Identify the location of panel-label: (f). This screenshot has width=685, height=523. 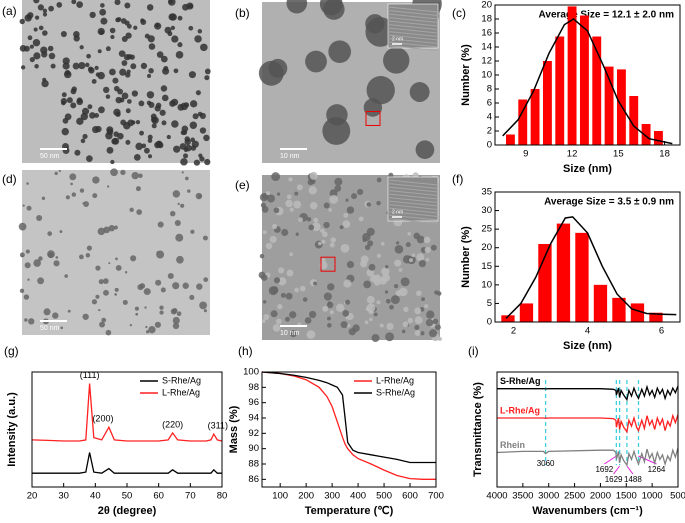
(457, 179).